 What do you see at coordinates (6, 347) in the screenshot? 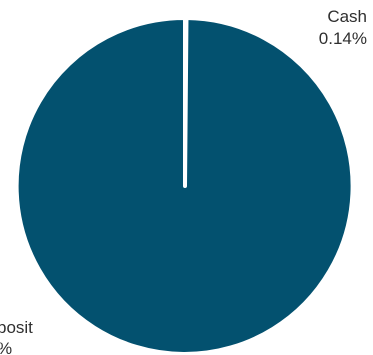
I see `slice-label-deposit-value: %` at bounding box center [6, 347].